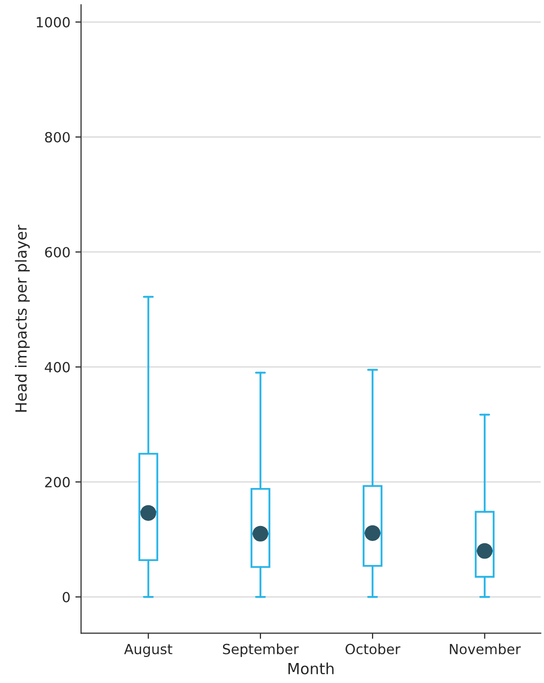  Describe the element at coordinates (53, 22) in the screenshot. I see `y-tick-label: 1000` at that location.